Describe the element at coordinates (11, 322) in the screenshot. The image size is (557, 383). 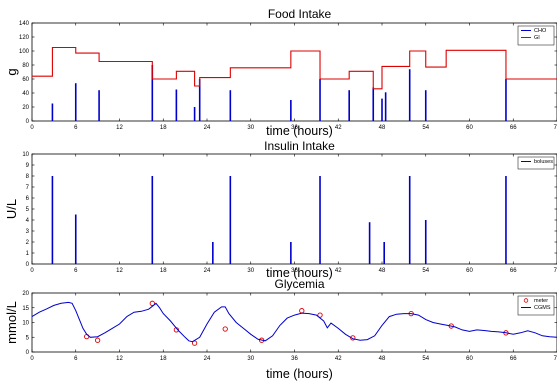
I see `y-axis-label: mmol/L` at that location.